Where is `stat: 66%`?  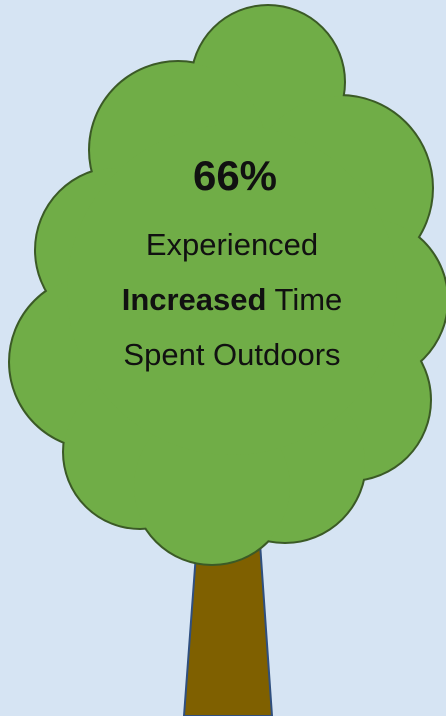
stat: 66% is located at coordinates (235, 175).